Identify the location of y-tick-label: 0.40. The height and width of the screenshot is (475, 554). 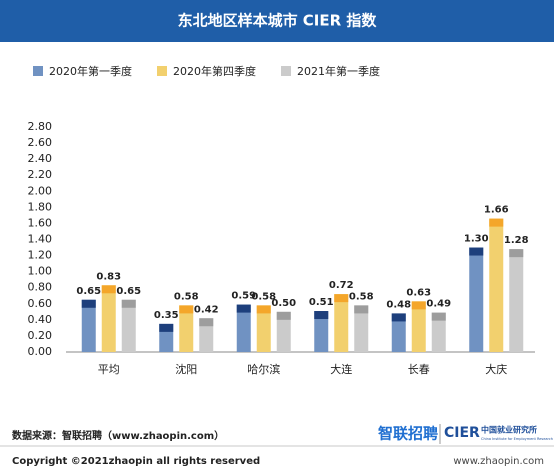
(40, 319).